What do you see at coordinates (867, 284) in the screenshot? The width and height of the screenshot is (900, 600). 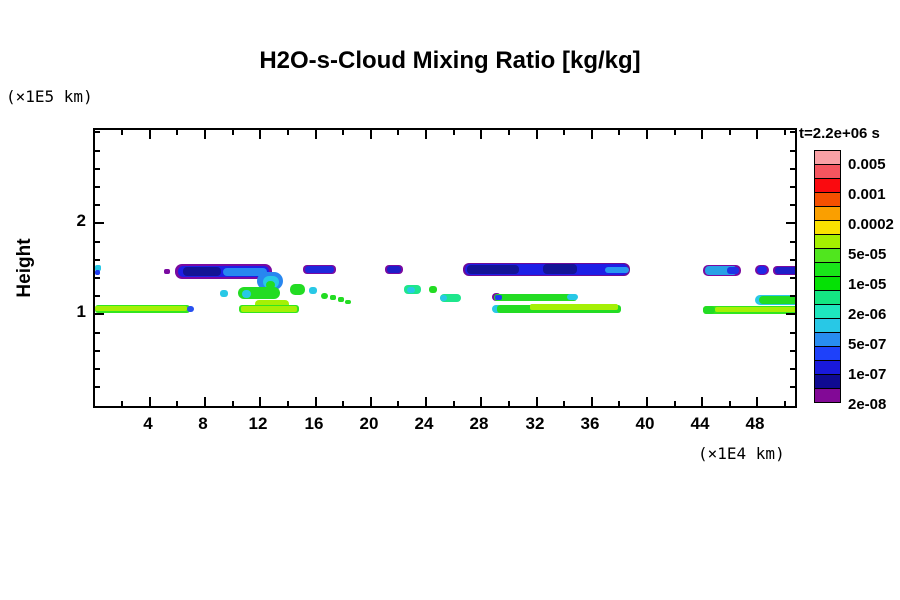 I see `colorbar-label: 1e-05` at bounding box center [867, 284].